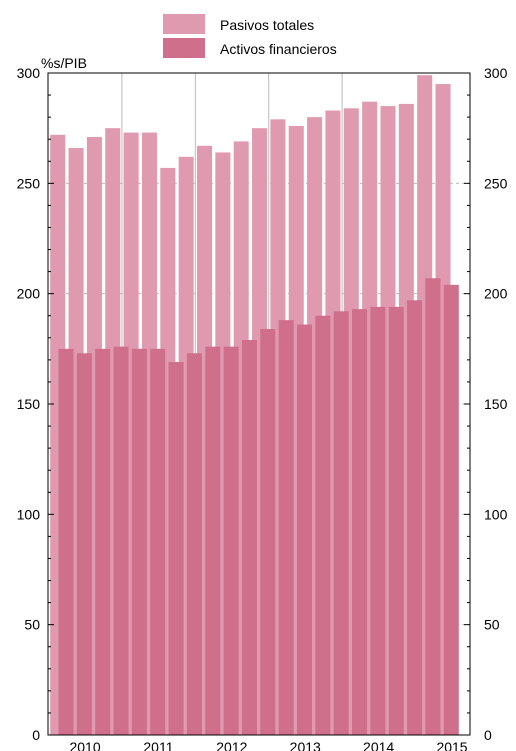 The width and height of the screenshot is (516, 751). I want to click on y-tick-label-left: 200, so click(29, 294).